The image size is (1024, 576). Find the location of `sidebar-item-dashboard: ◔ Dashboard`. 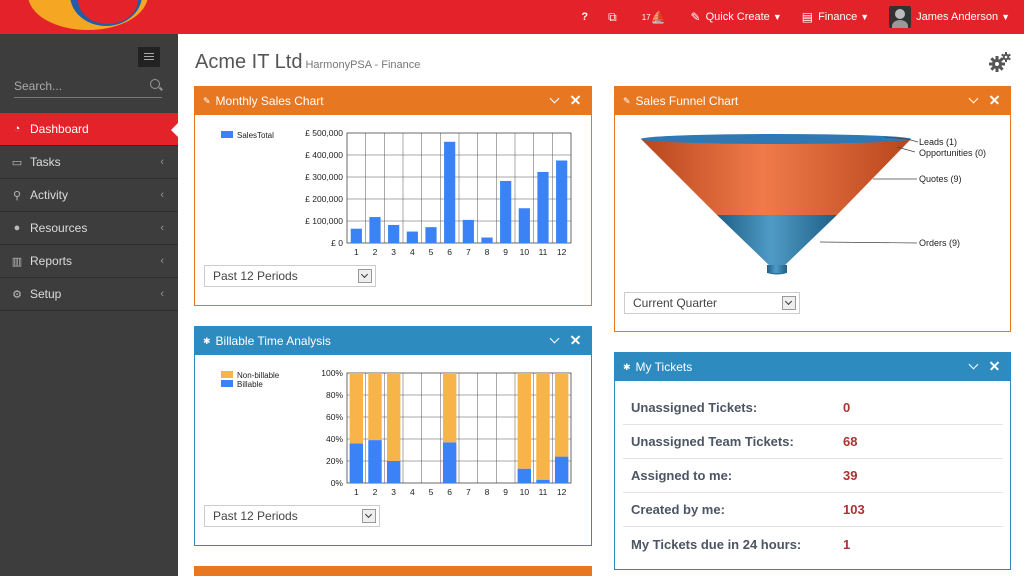

sidebar-item-dashboard: ◔ Dashboard is located at coordinates (89, 129).